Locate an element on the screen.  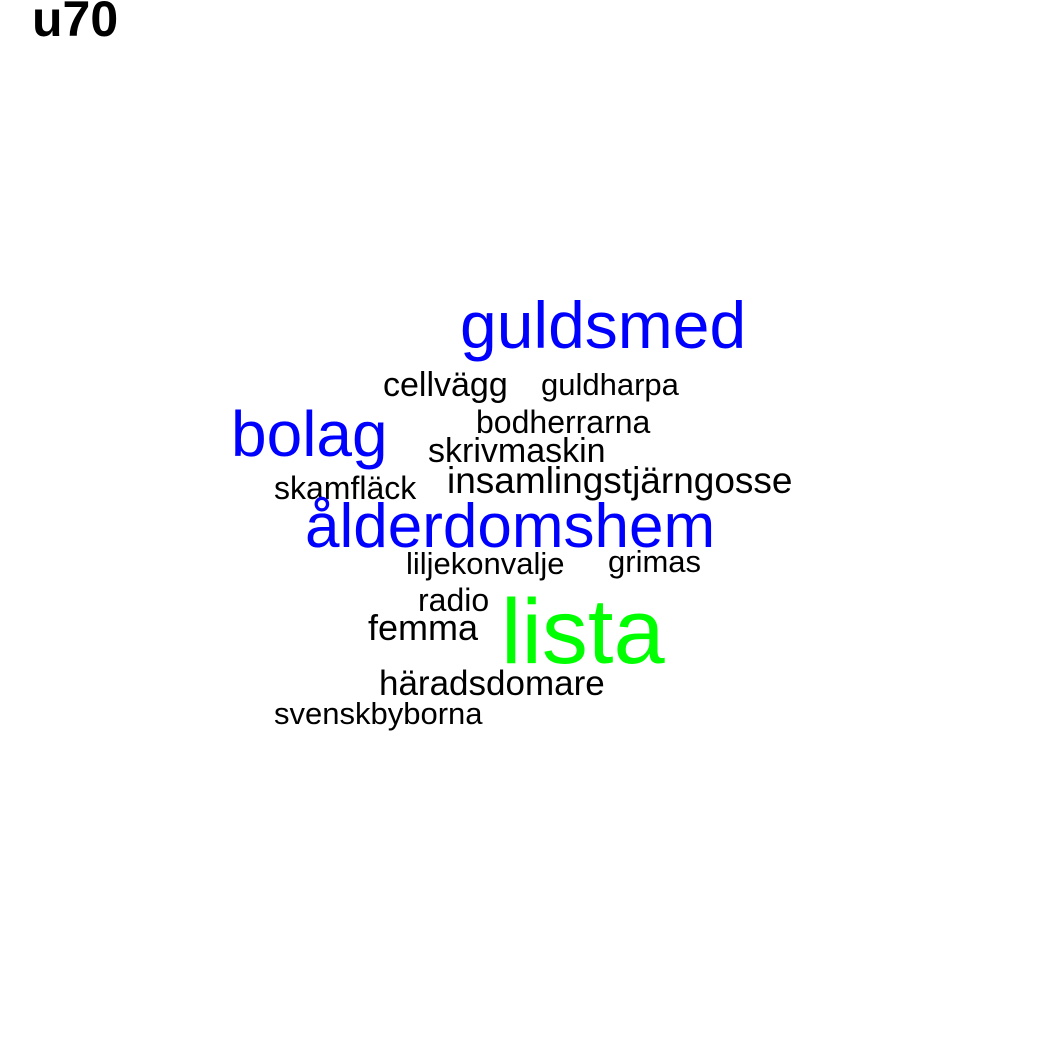
word-skamflack: skamfläck is located at coordinates (345, 488).